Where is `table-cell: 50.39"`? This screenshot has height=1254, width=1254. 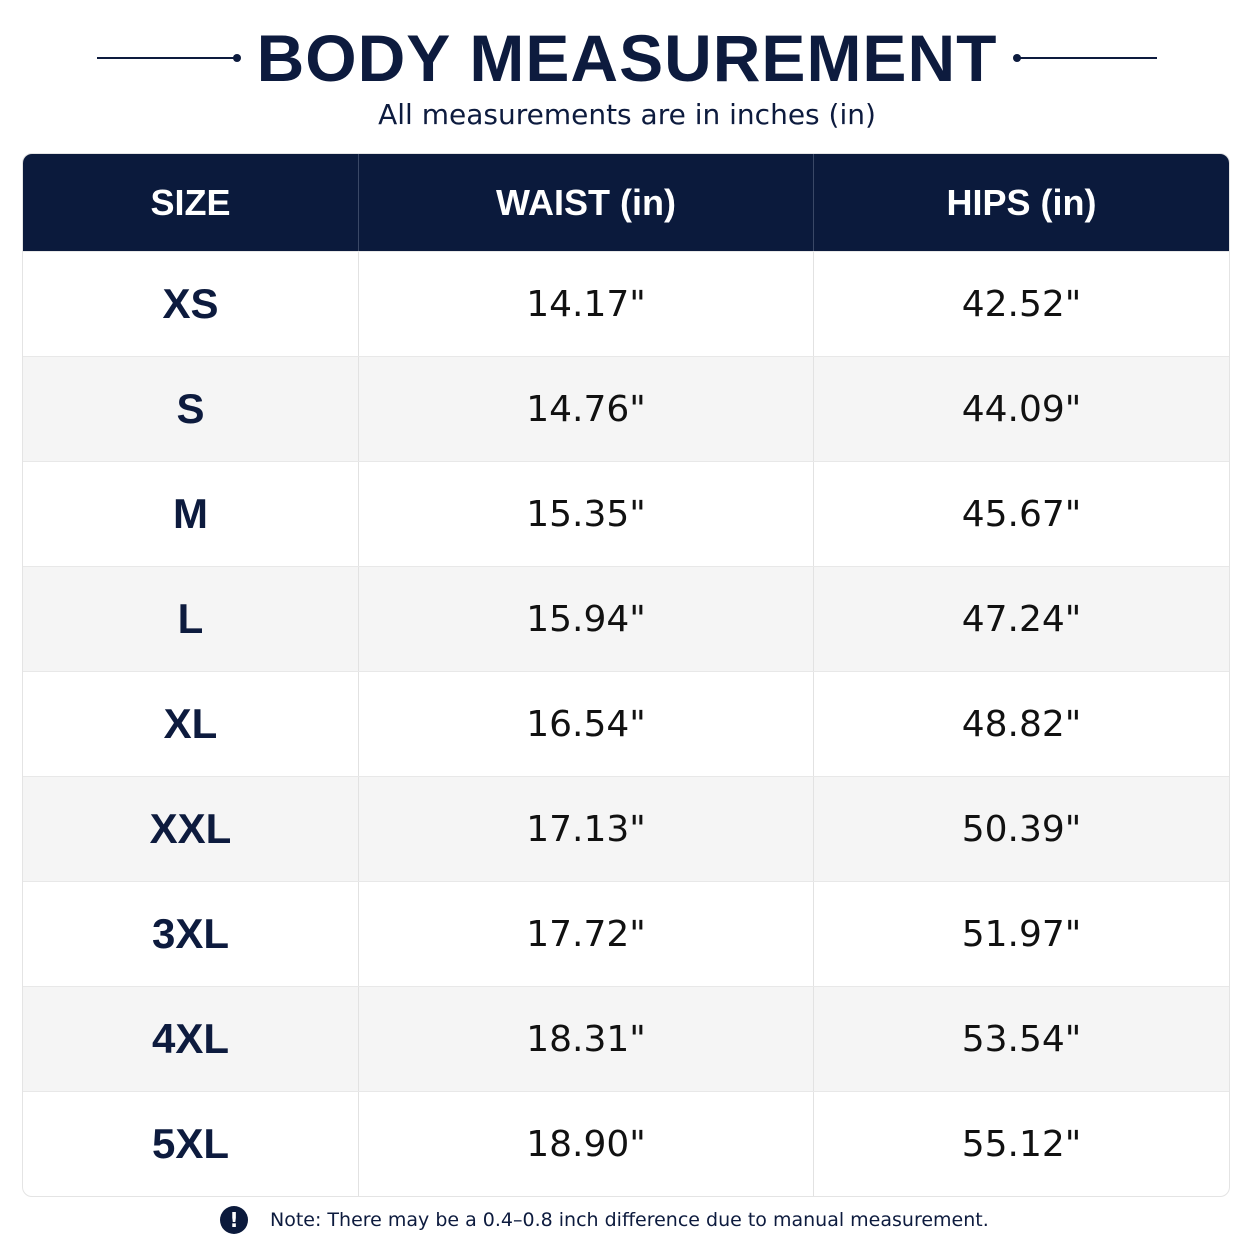 table-cell: 50.39" is located at coordinates (1021, 829).